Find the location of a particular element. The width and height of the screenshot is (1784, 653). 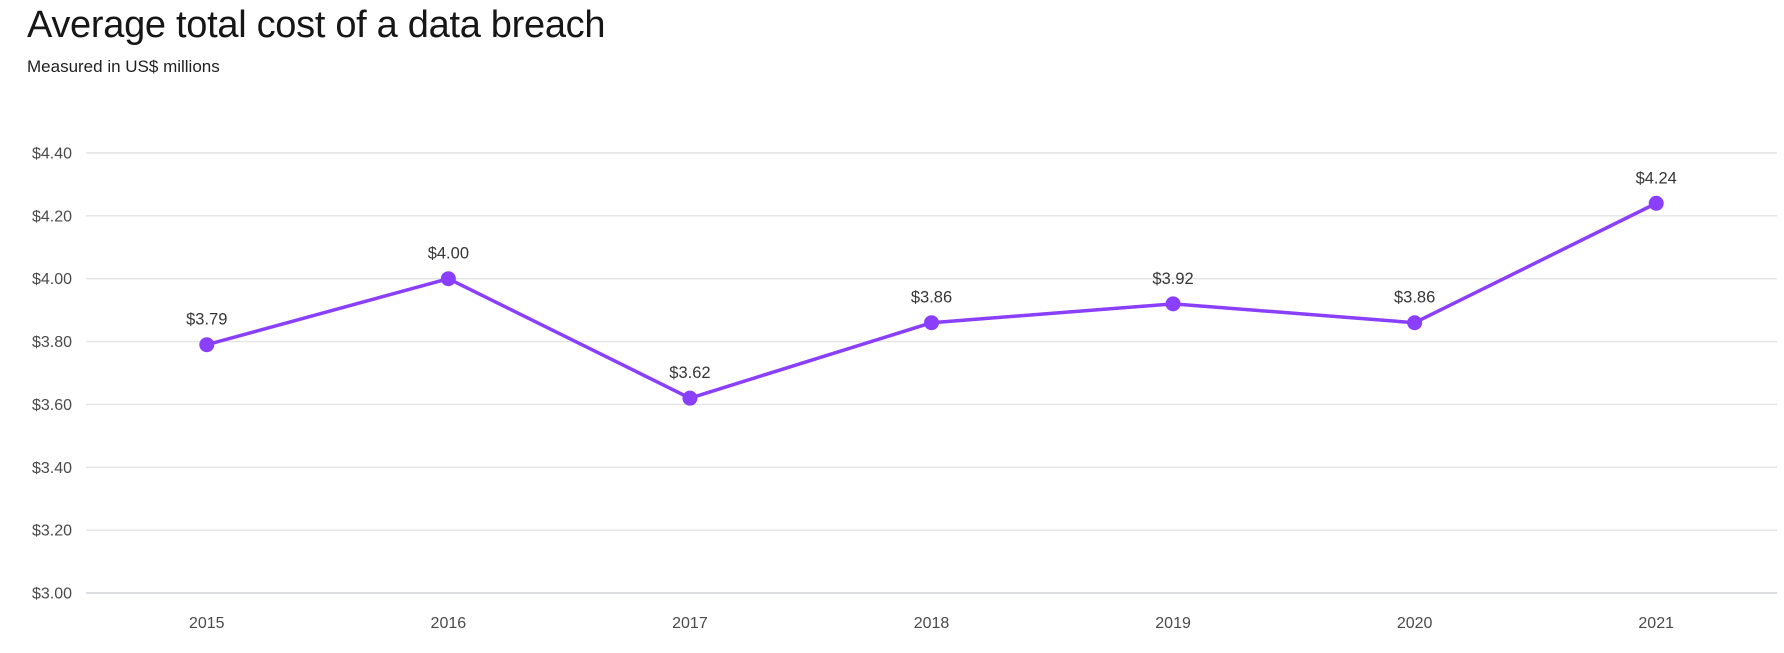

x-axis-tick-label: 2017 is located at coordinates (690, 623).